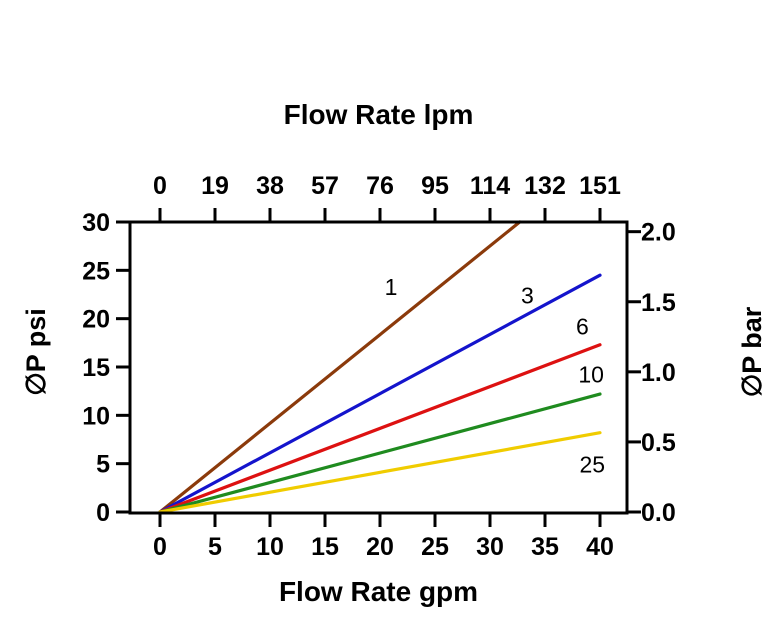 The height and width of the screenshot is (642, 784). I want to click on y-tick-label-right: 0.5, so click(658, 443).